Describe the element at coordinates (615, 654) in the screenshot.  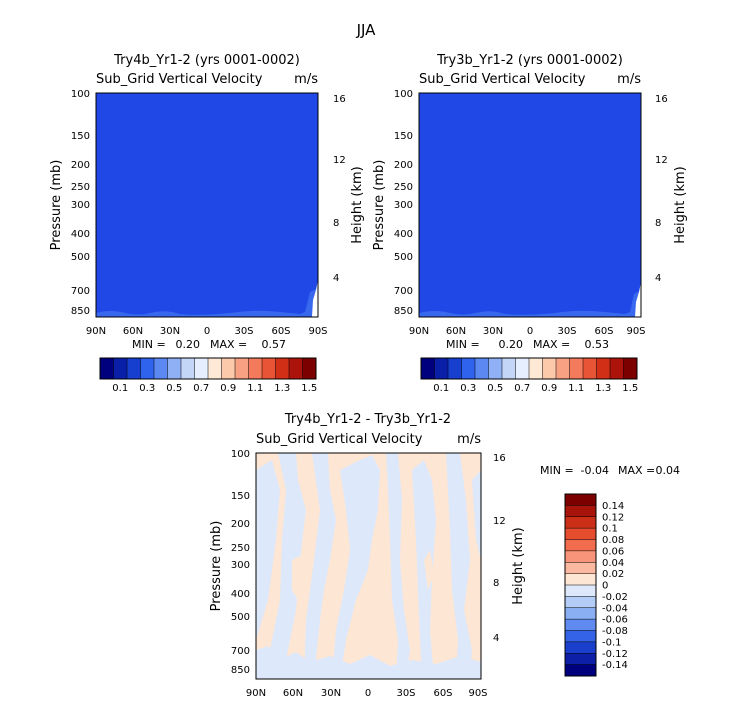
I see `colorbar-label: -0.12` at that location.